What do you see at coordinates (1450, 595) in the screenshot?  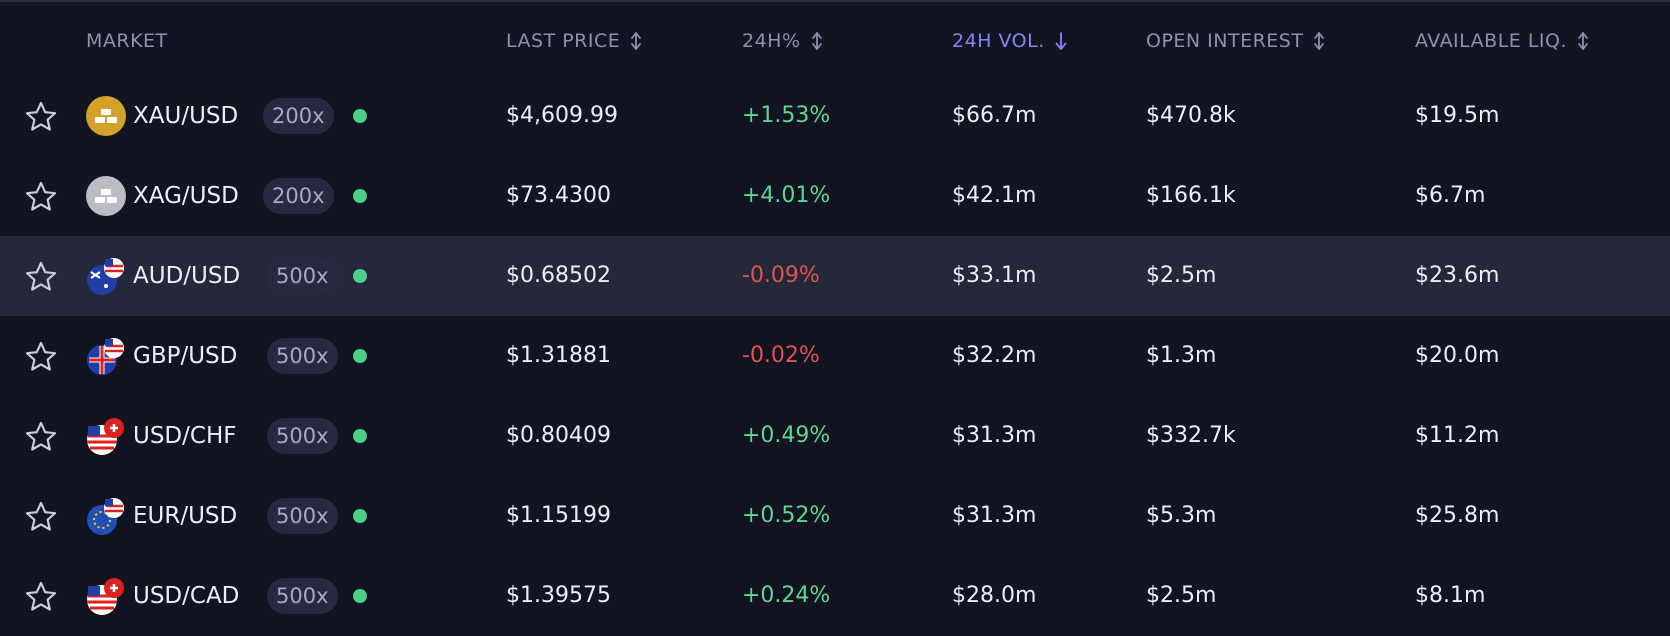 I see `available-liquidity: $8.1m` at bounding box center [1450, 595].